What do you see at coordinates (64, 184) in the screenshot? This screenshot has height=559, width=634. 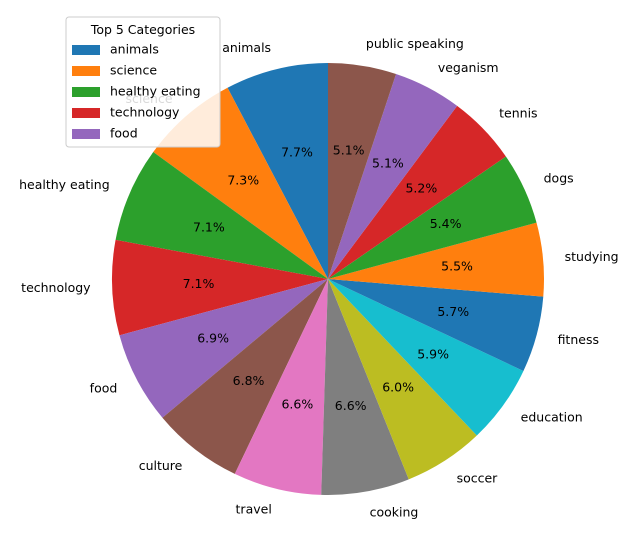 I see `category-label-healthy-eating: healthy eating` at bounding box center [64, 184].